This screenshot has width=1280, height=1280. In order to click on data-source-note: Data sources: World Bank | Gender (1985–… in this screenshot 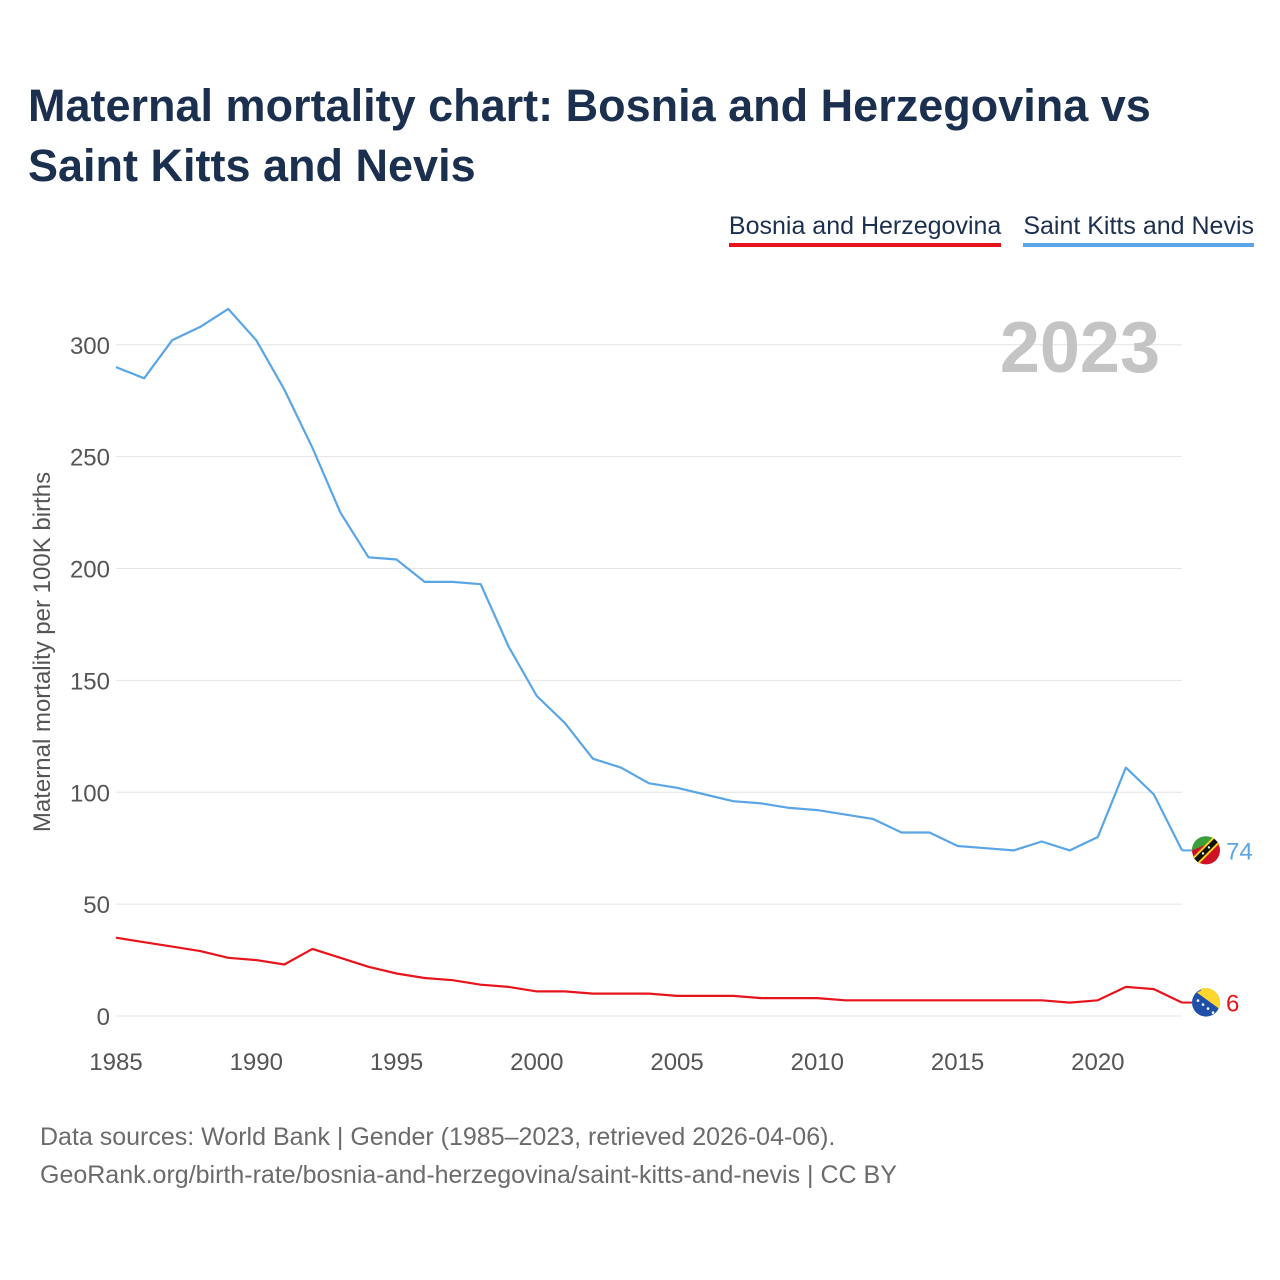, I will do `click(438, 1137)`.